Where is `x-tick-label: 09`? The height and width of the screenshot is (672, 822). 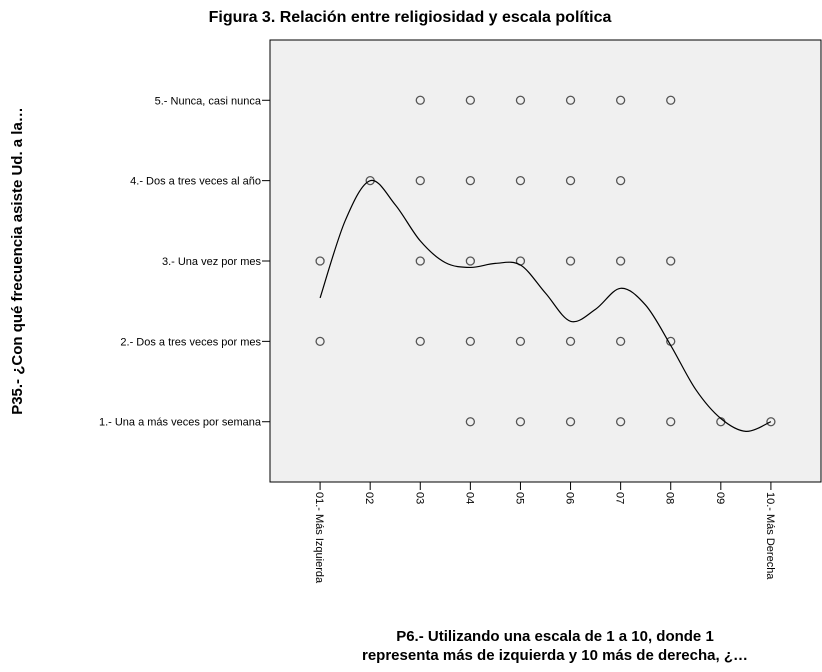 x-tick-label: 09 is located at coordinates (720, 498).